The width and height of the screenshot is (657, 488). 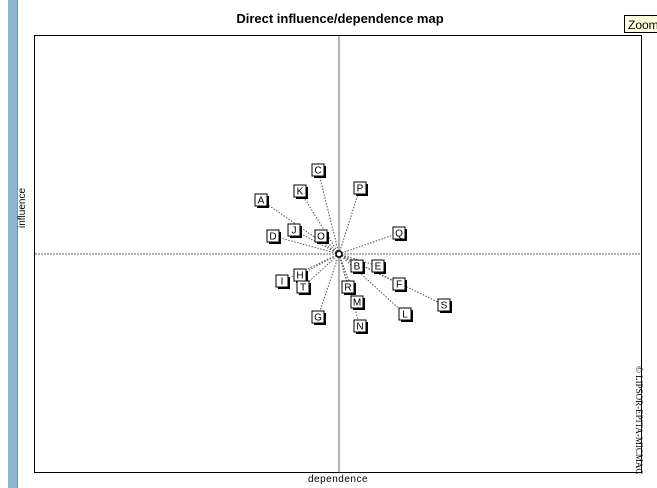 What do you see at coordinates (369, 243) in the screenshot?
I see `link-line-q` at bounding box center [369, 243].